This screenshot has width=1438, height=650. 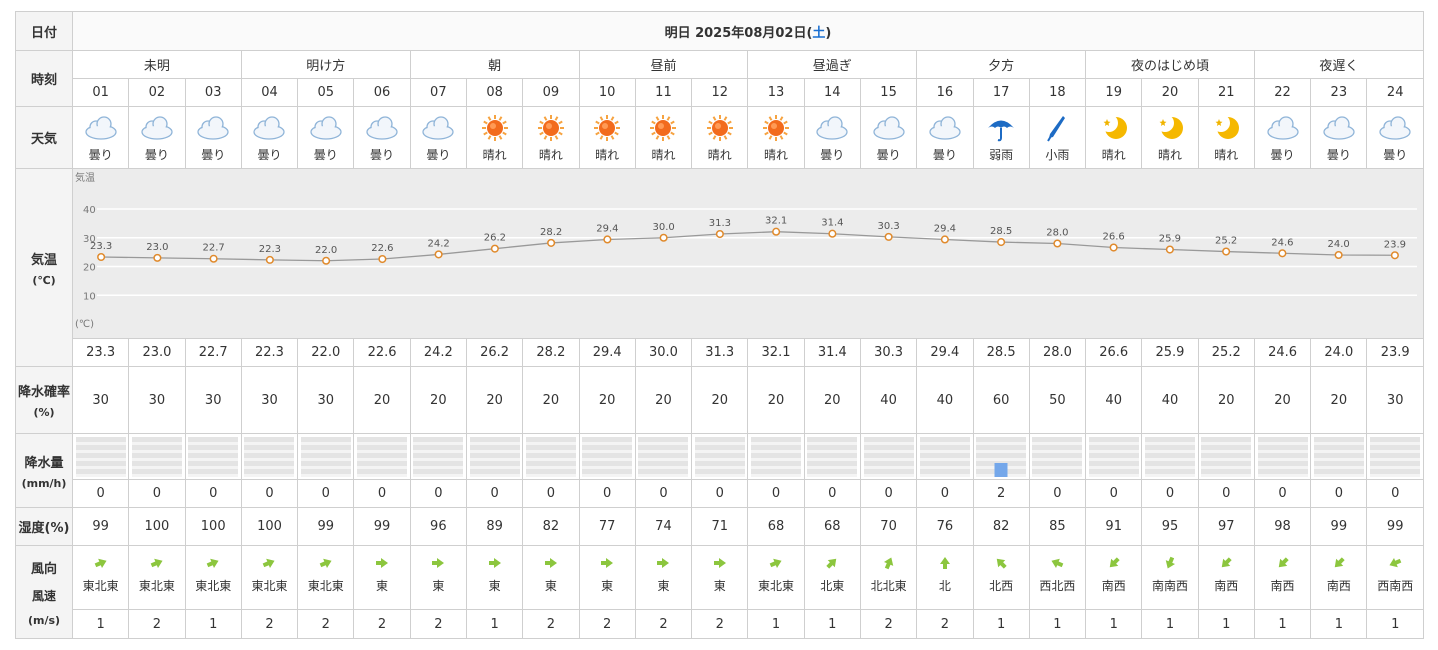 What do you see at coordinates (89, 239) in the screenshot?
I see `chart-ytick-label: 30` at bounding box center [89, 239].